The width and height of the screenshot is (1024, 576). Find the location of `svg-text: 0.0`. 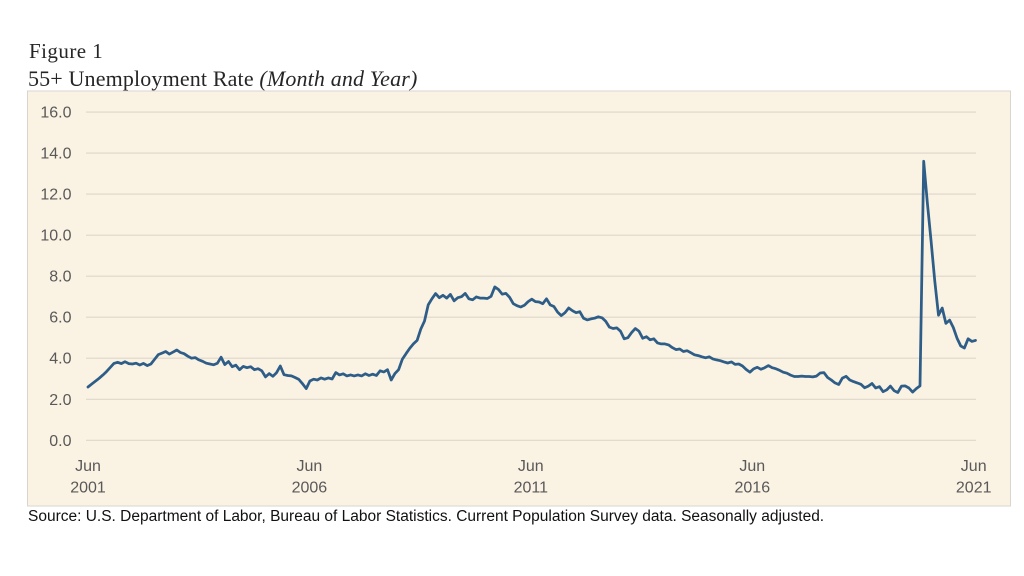

svg-text: 0.0 is located at coordinates (60, 441).